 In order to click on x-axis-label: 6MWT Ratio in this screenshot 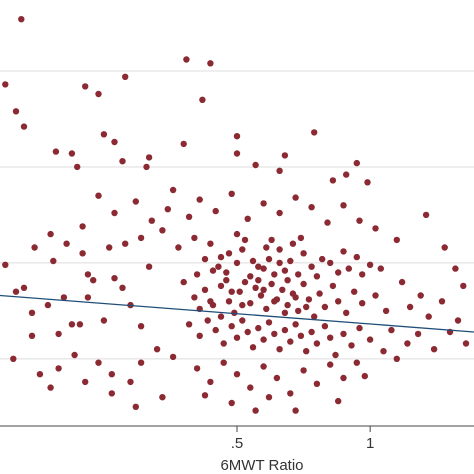, I will do `click(261, 465)`.